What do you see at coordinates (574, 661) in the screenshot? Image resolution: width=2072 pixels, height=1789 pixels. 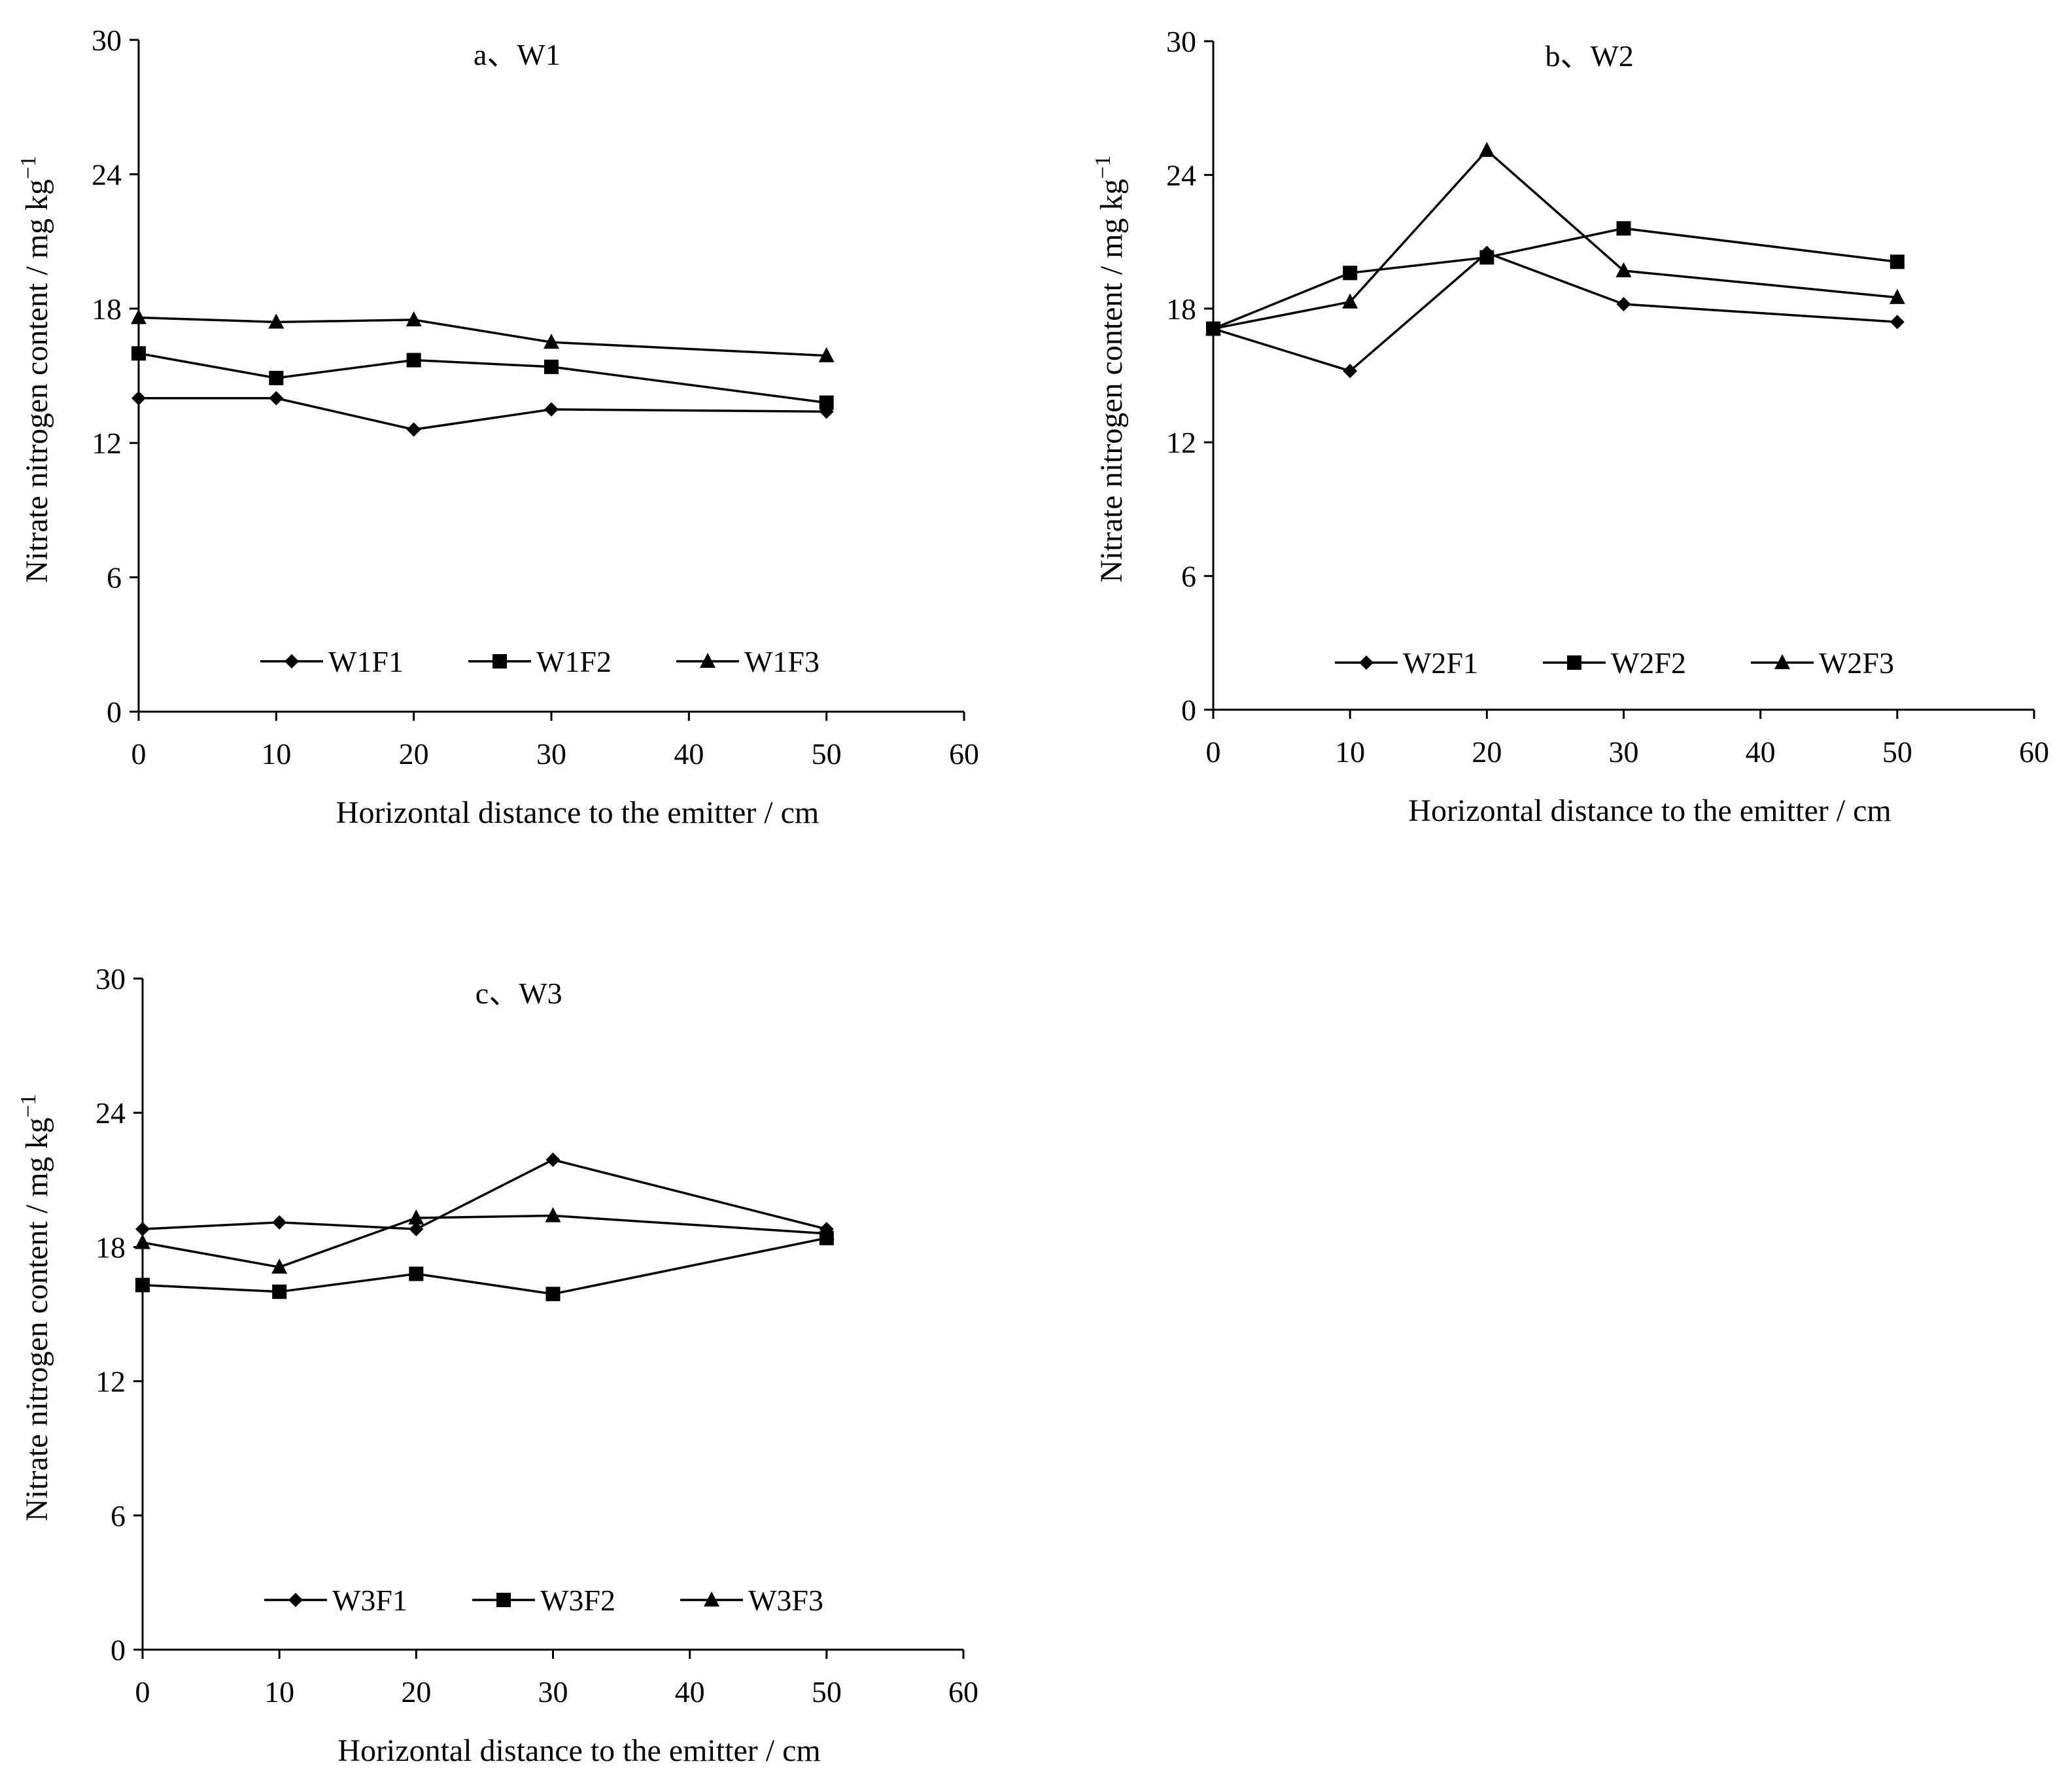 I see `legend-label: W1F2` at bounding box center [574, 661].